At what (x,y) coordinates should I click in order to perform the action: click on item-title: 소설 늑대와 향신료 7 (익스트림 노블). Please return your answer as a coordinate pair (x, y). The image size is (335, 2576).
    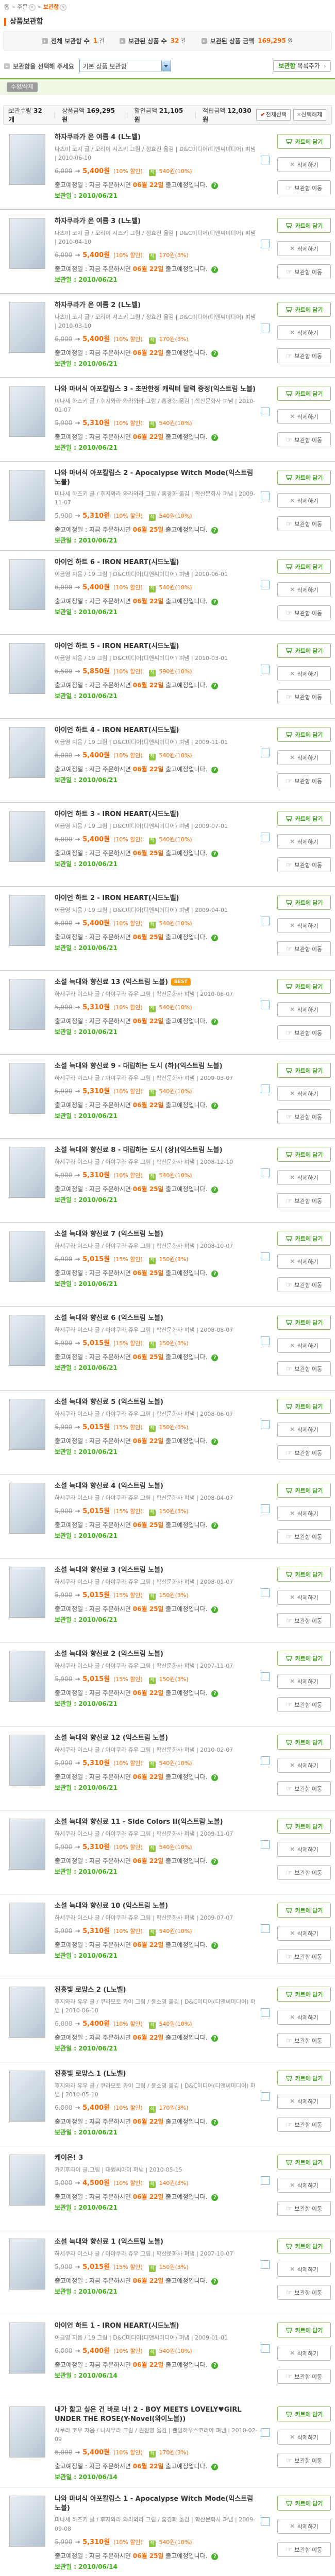
    Looking at the image, I should click on (109, 1234).